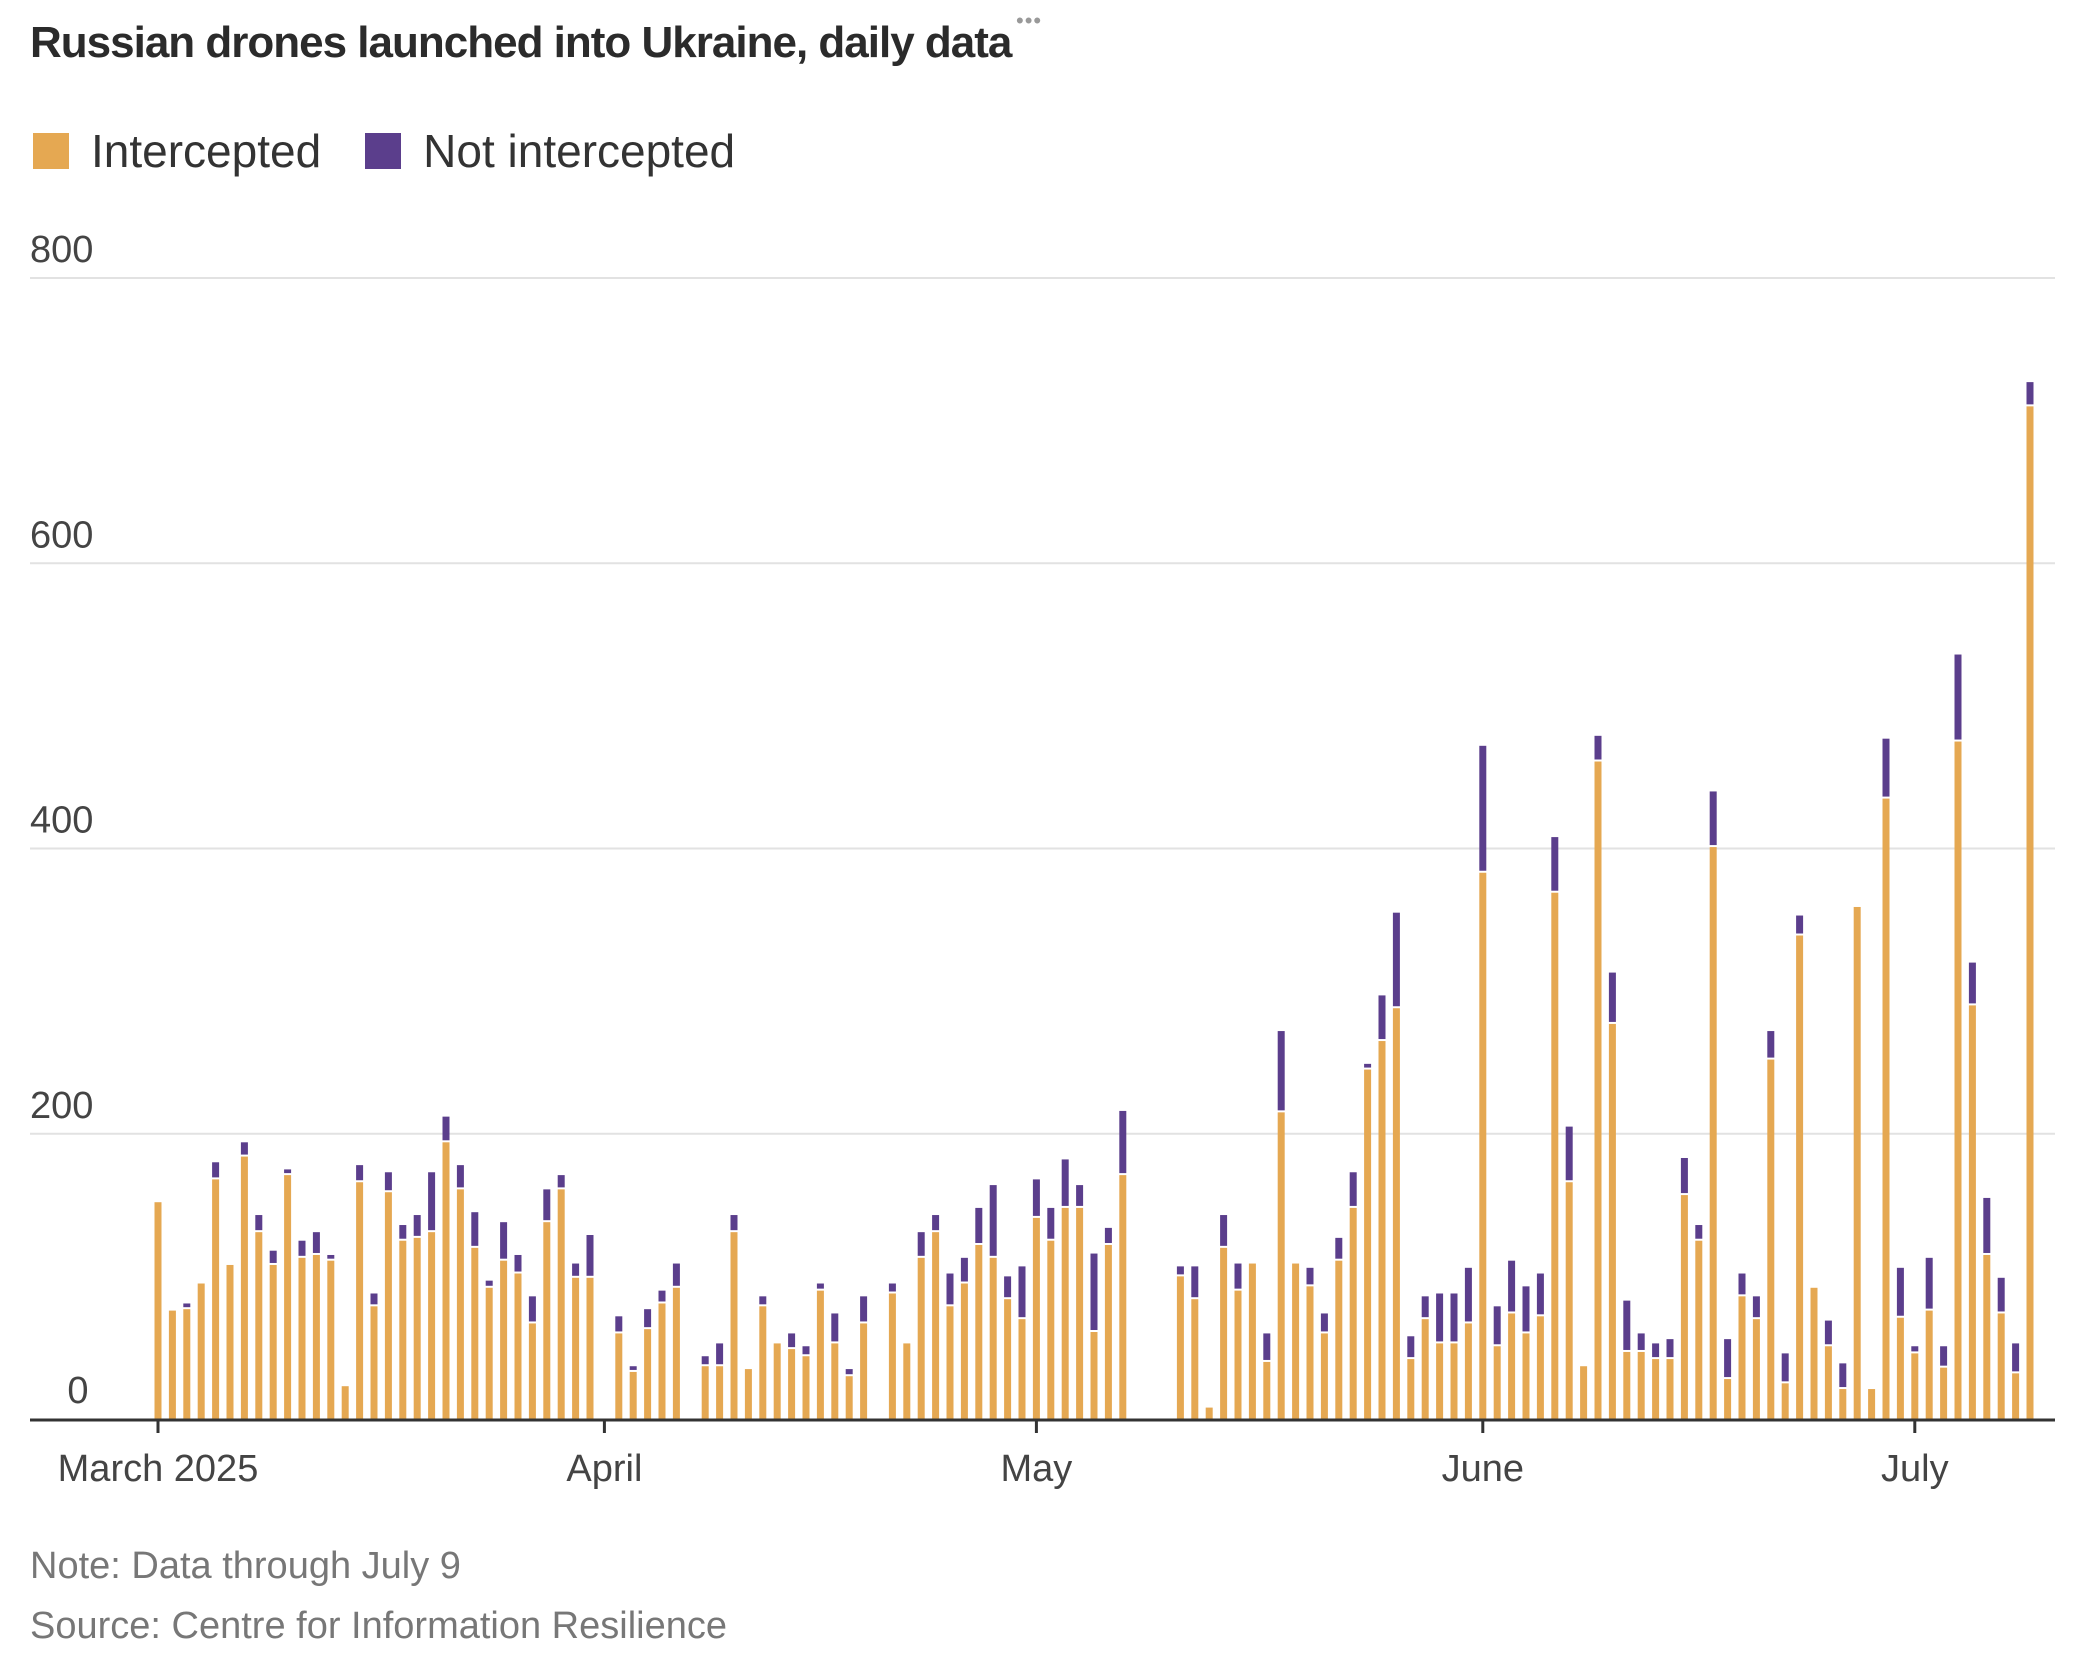  Describe the element at coordinates (158, 1469) in the screenshot. I see `x-tick-label: March 2025` at that location.